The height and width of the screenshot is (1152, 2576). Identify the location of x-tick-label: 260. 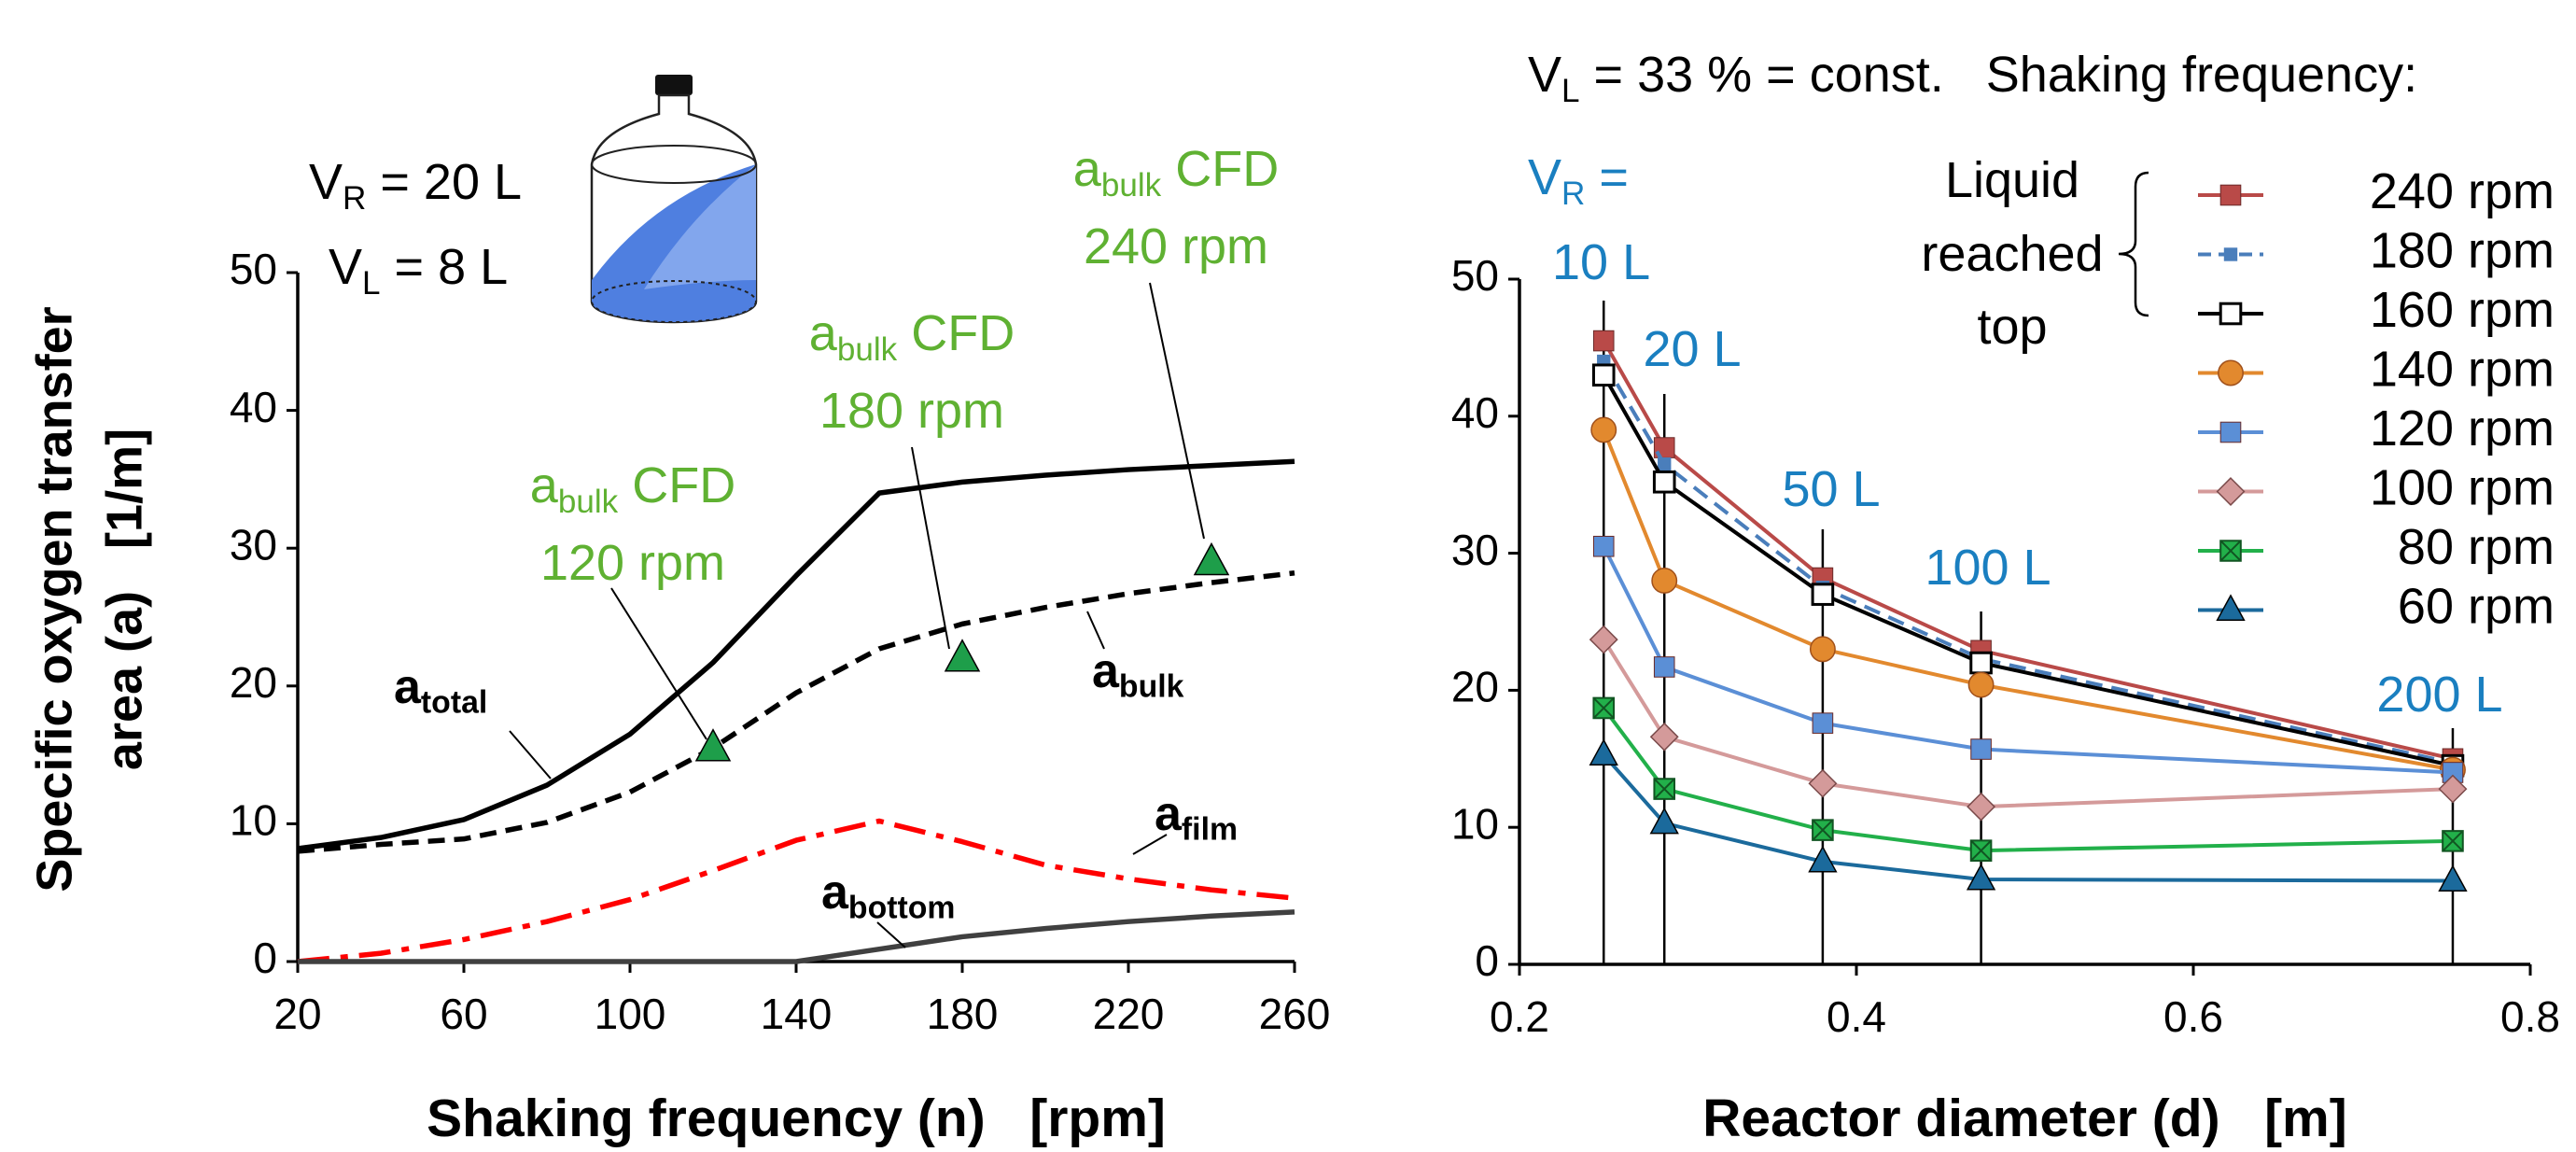
(1295, 1014).